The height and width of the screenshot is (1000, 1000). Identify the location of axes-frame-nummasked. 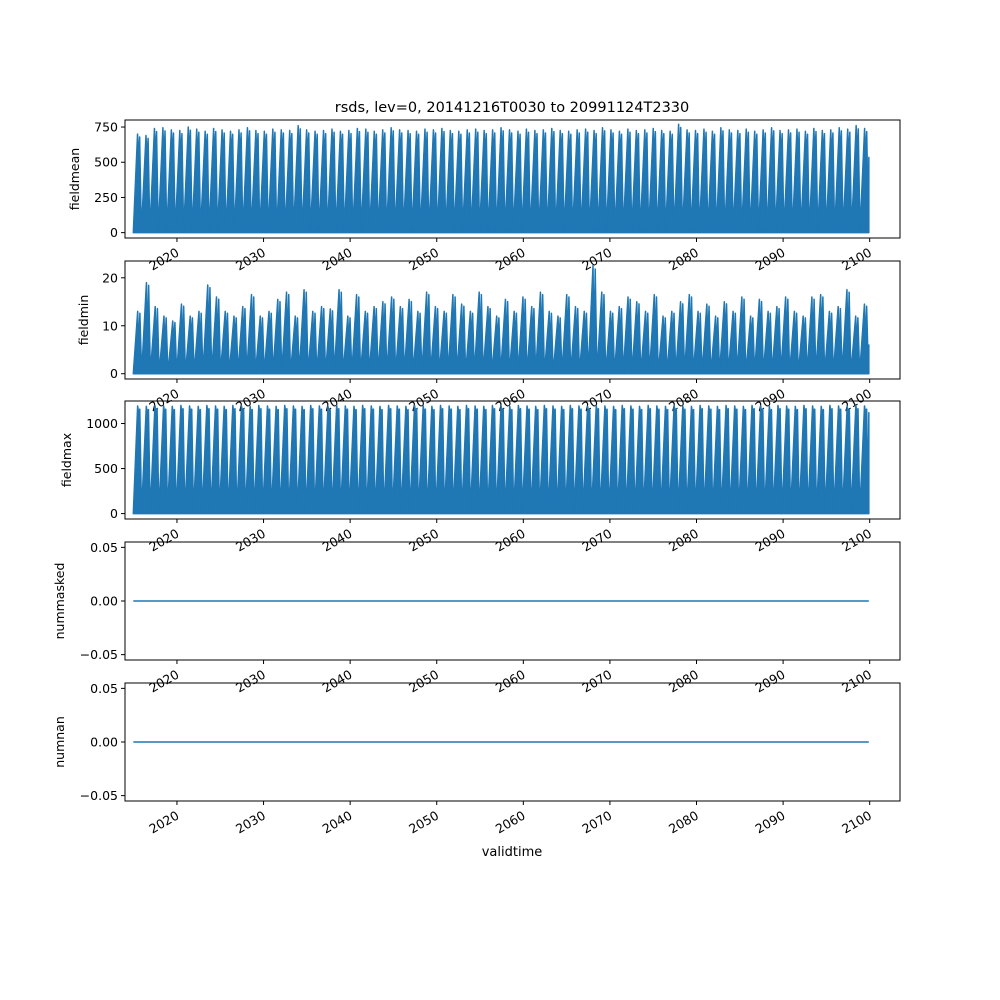
(512, 601).